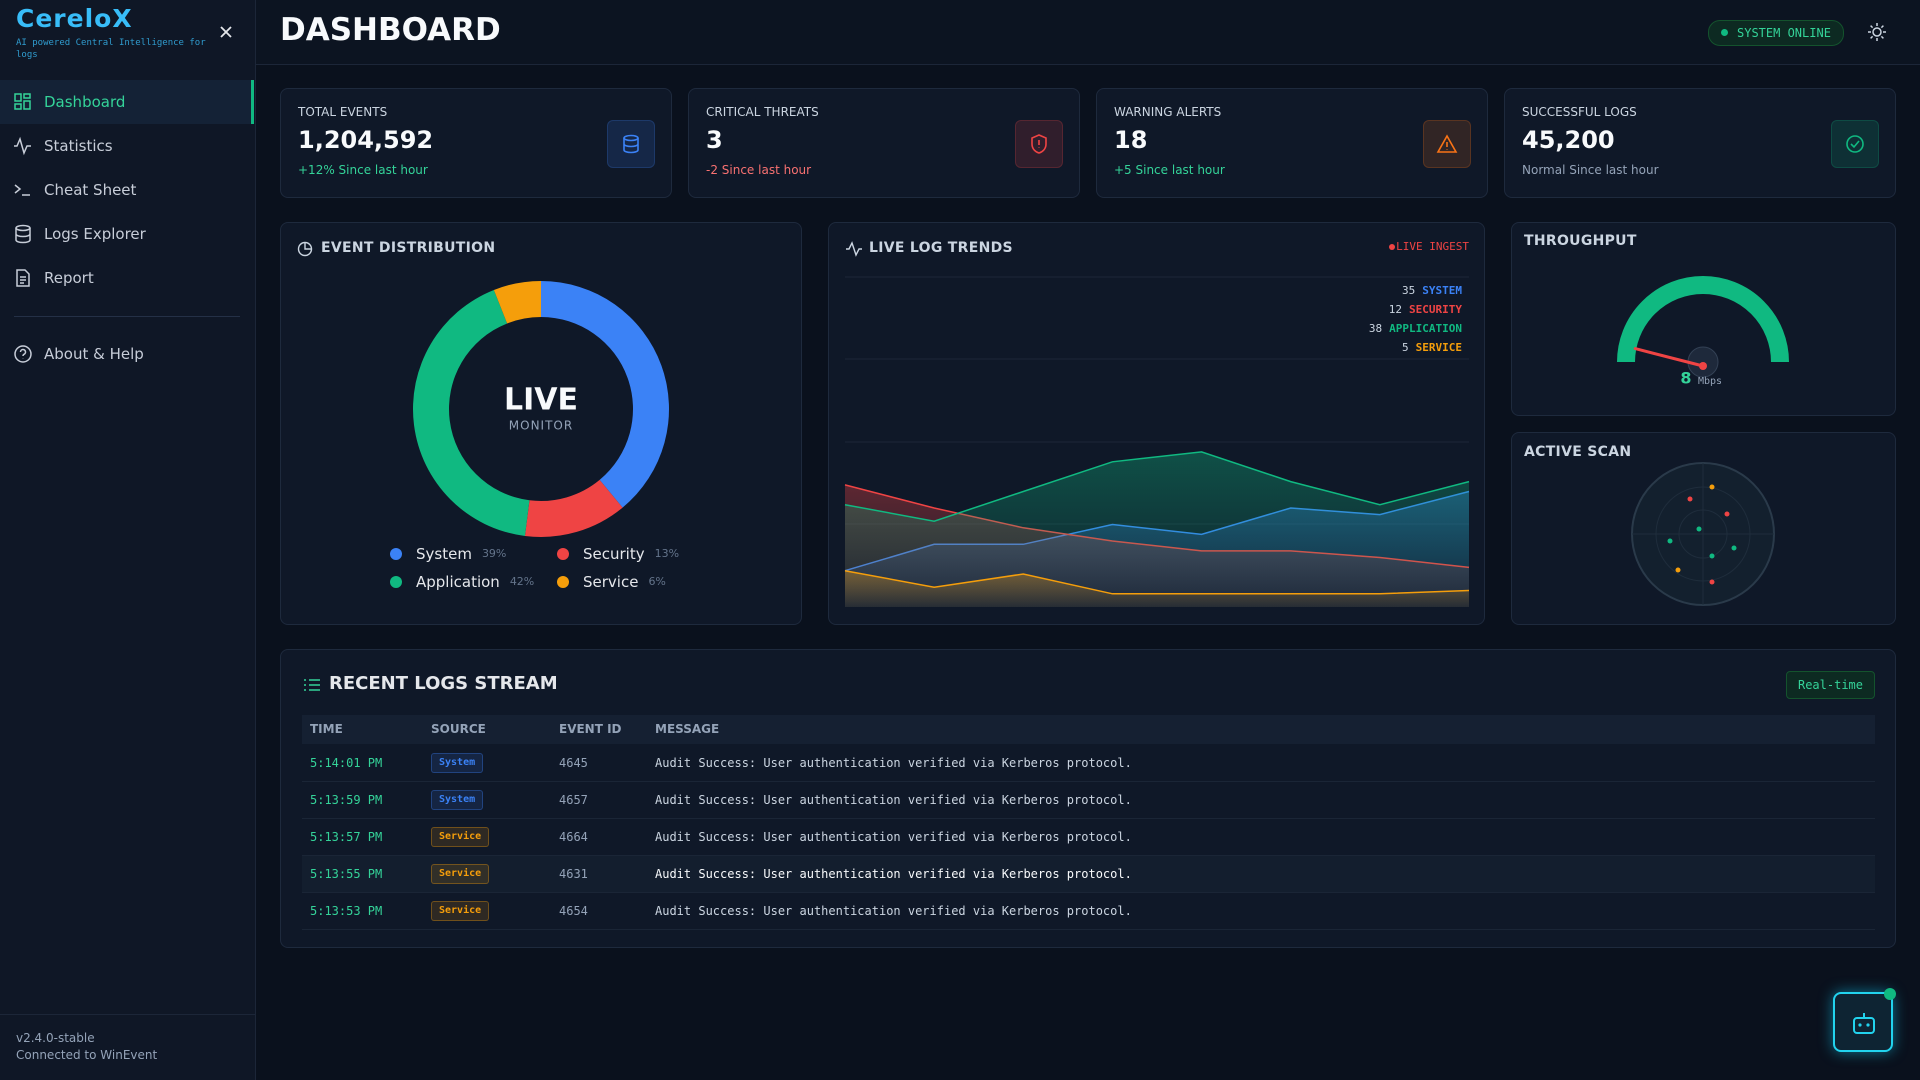 The image size is (1920, 1080). What do you see at coordinates (127, 146) in the screenshot?
I see `nav-item: Statistics` at bounding box center [127, 146].